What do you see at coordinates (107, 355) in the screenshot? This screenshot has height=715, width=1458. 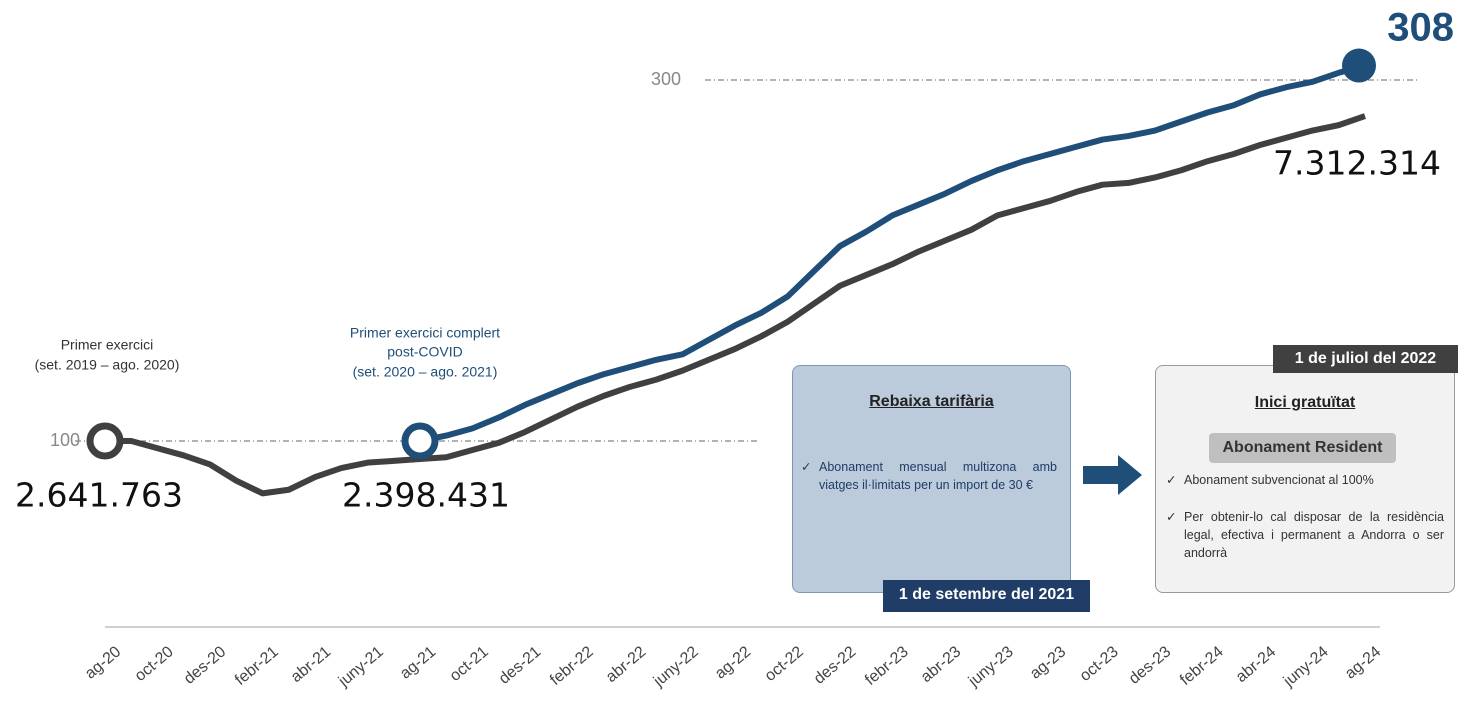 I see `note-first-year: Primer exercici (set. 2019 – ago. 2020)` at bounding box center [107, 355].